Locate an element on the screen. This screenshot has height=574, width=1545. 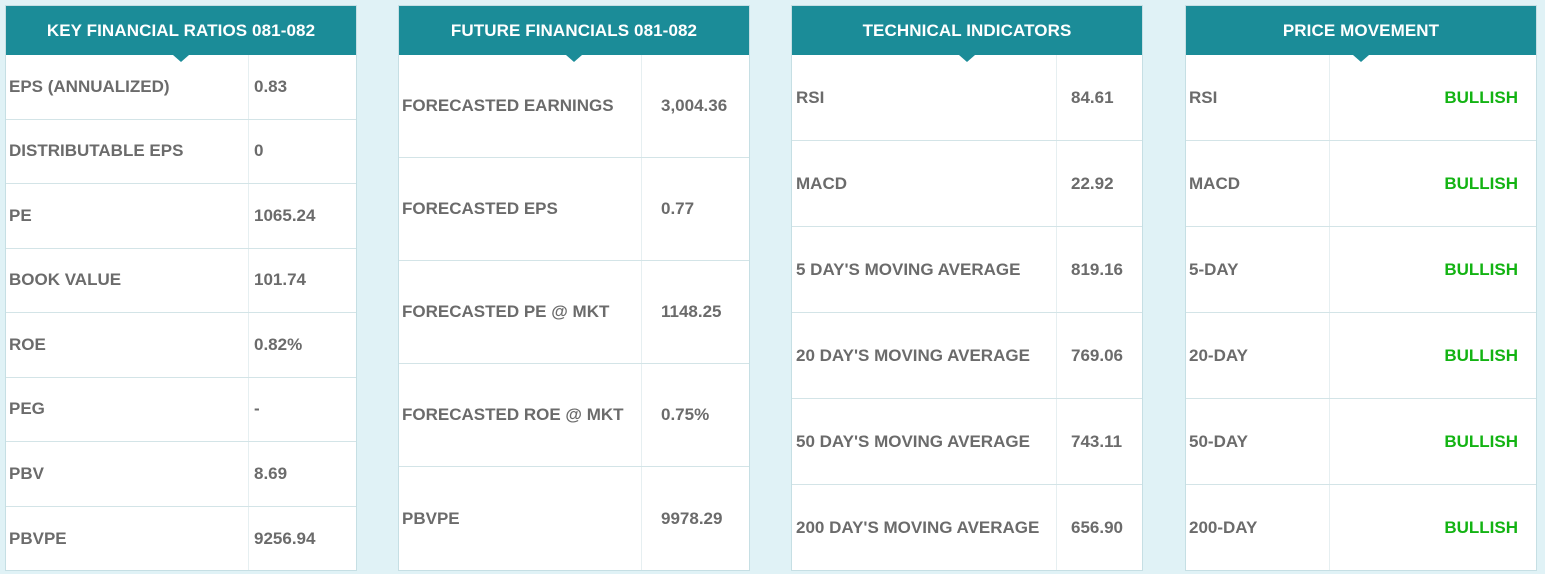
table-row: ROE 0.82% is located at coordinates (181, 345).